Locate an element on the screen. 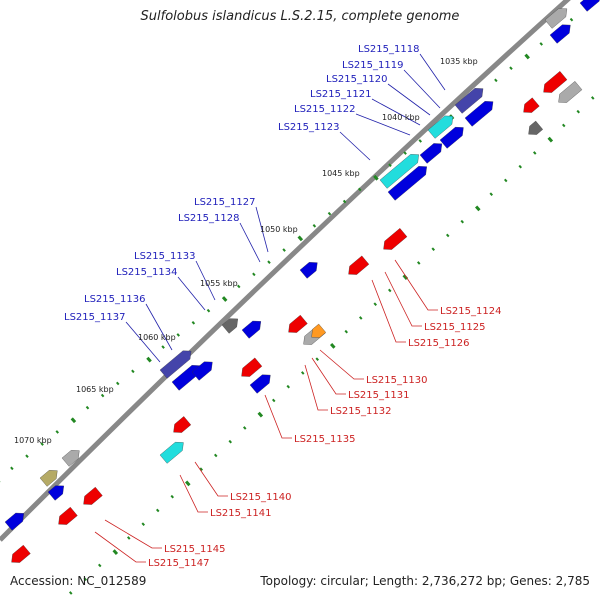  reverse-gene-label: LS215_1131 is located at coordinates (378, 395).